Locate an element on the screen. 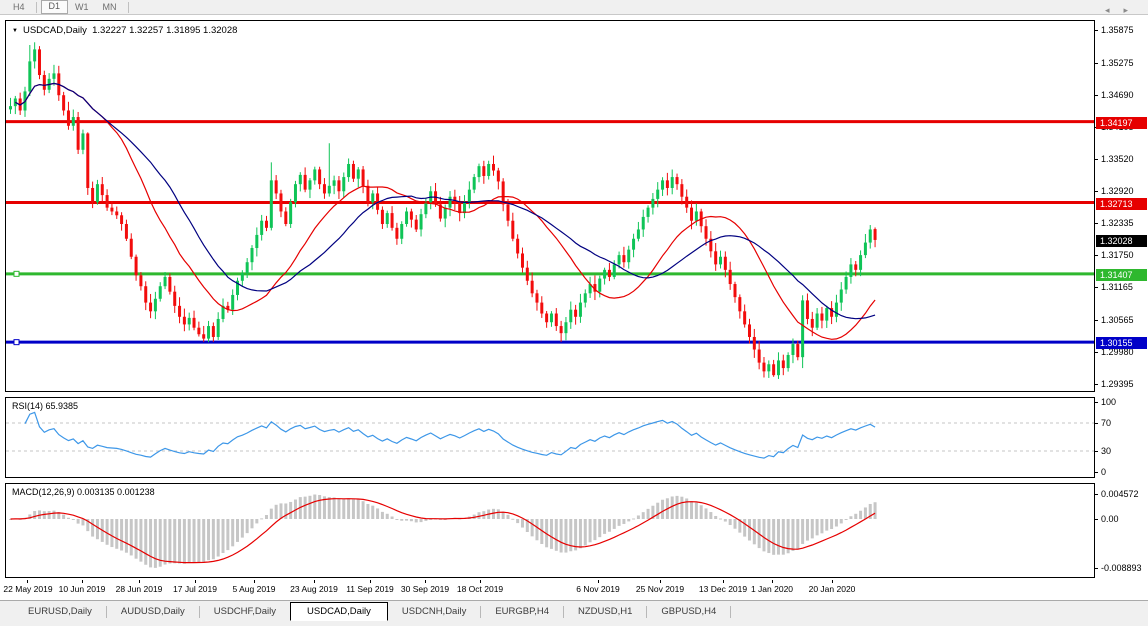  tab-scroll-arrows: ◂▸ is located at coordinates (1123, 10).